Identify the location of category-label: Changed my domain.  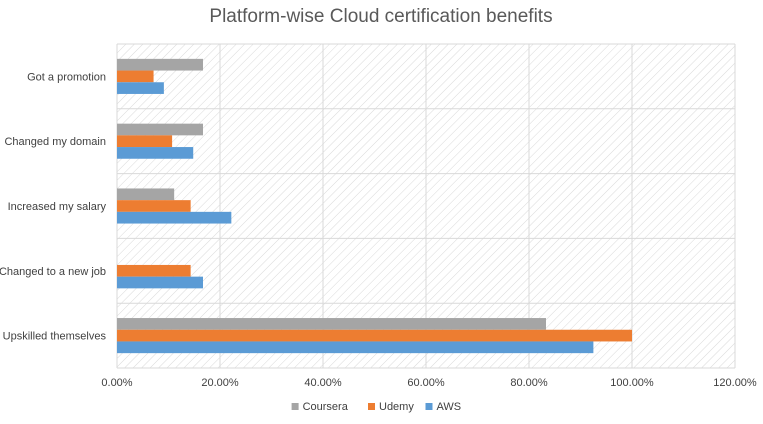
(55, 142).